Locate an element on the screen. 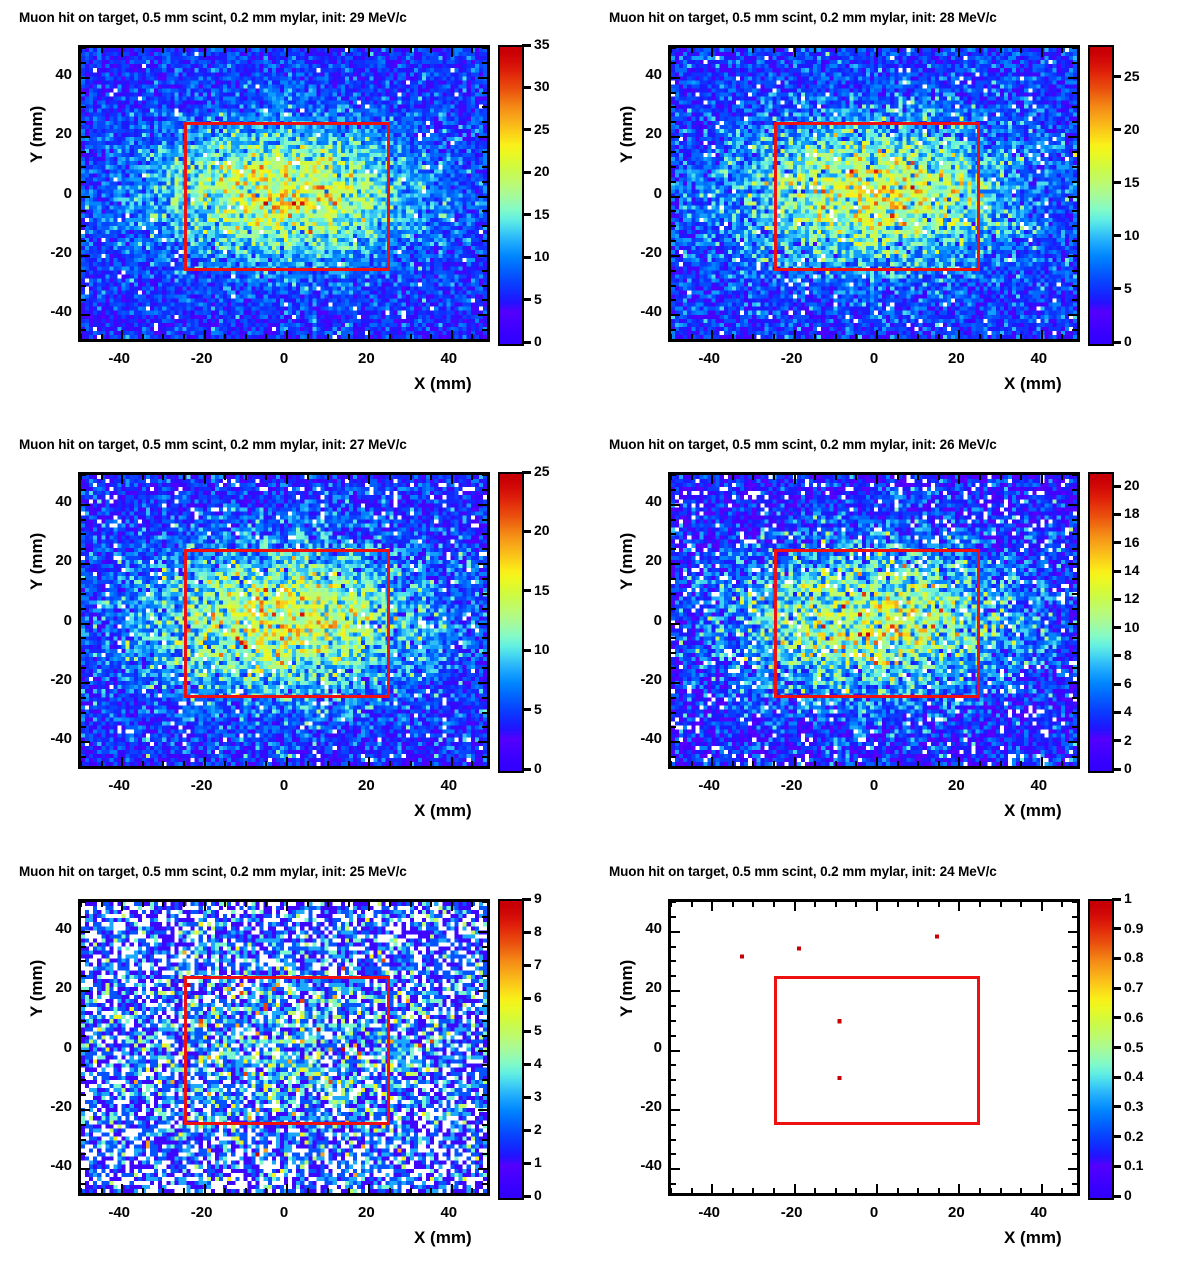 The image size is (1181, 1281). y-axis-title: Y (mm) is located at coordinates (626, 134).